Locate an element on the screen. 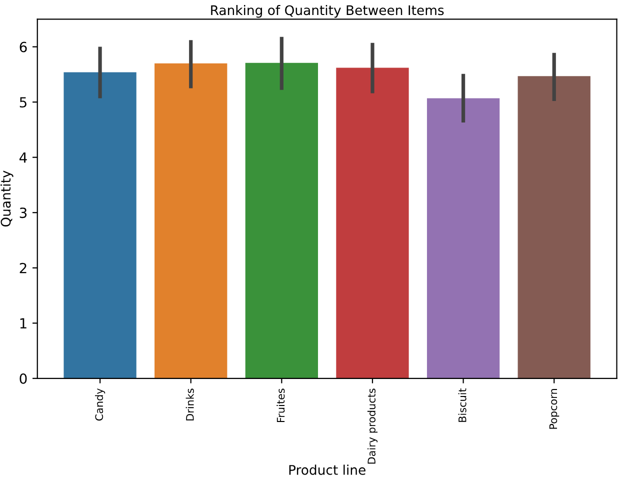 The width and height of the screenshot is (623, 479). x-tick-label: Biscuit is located at coordinates (462, 405).